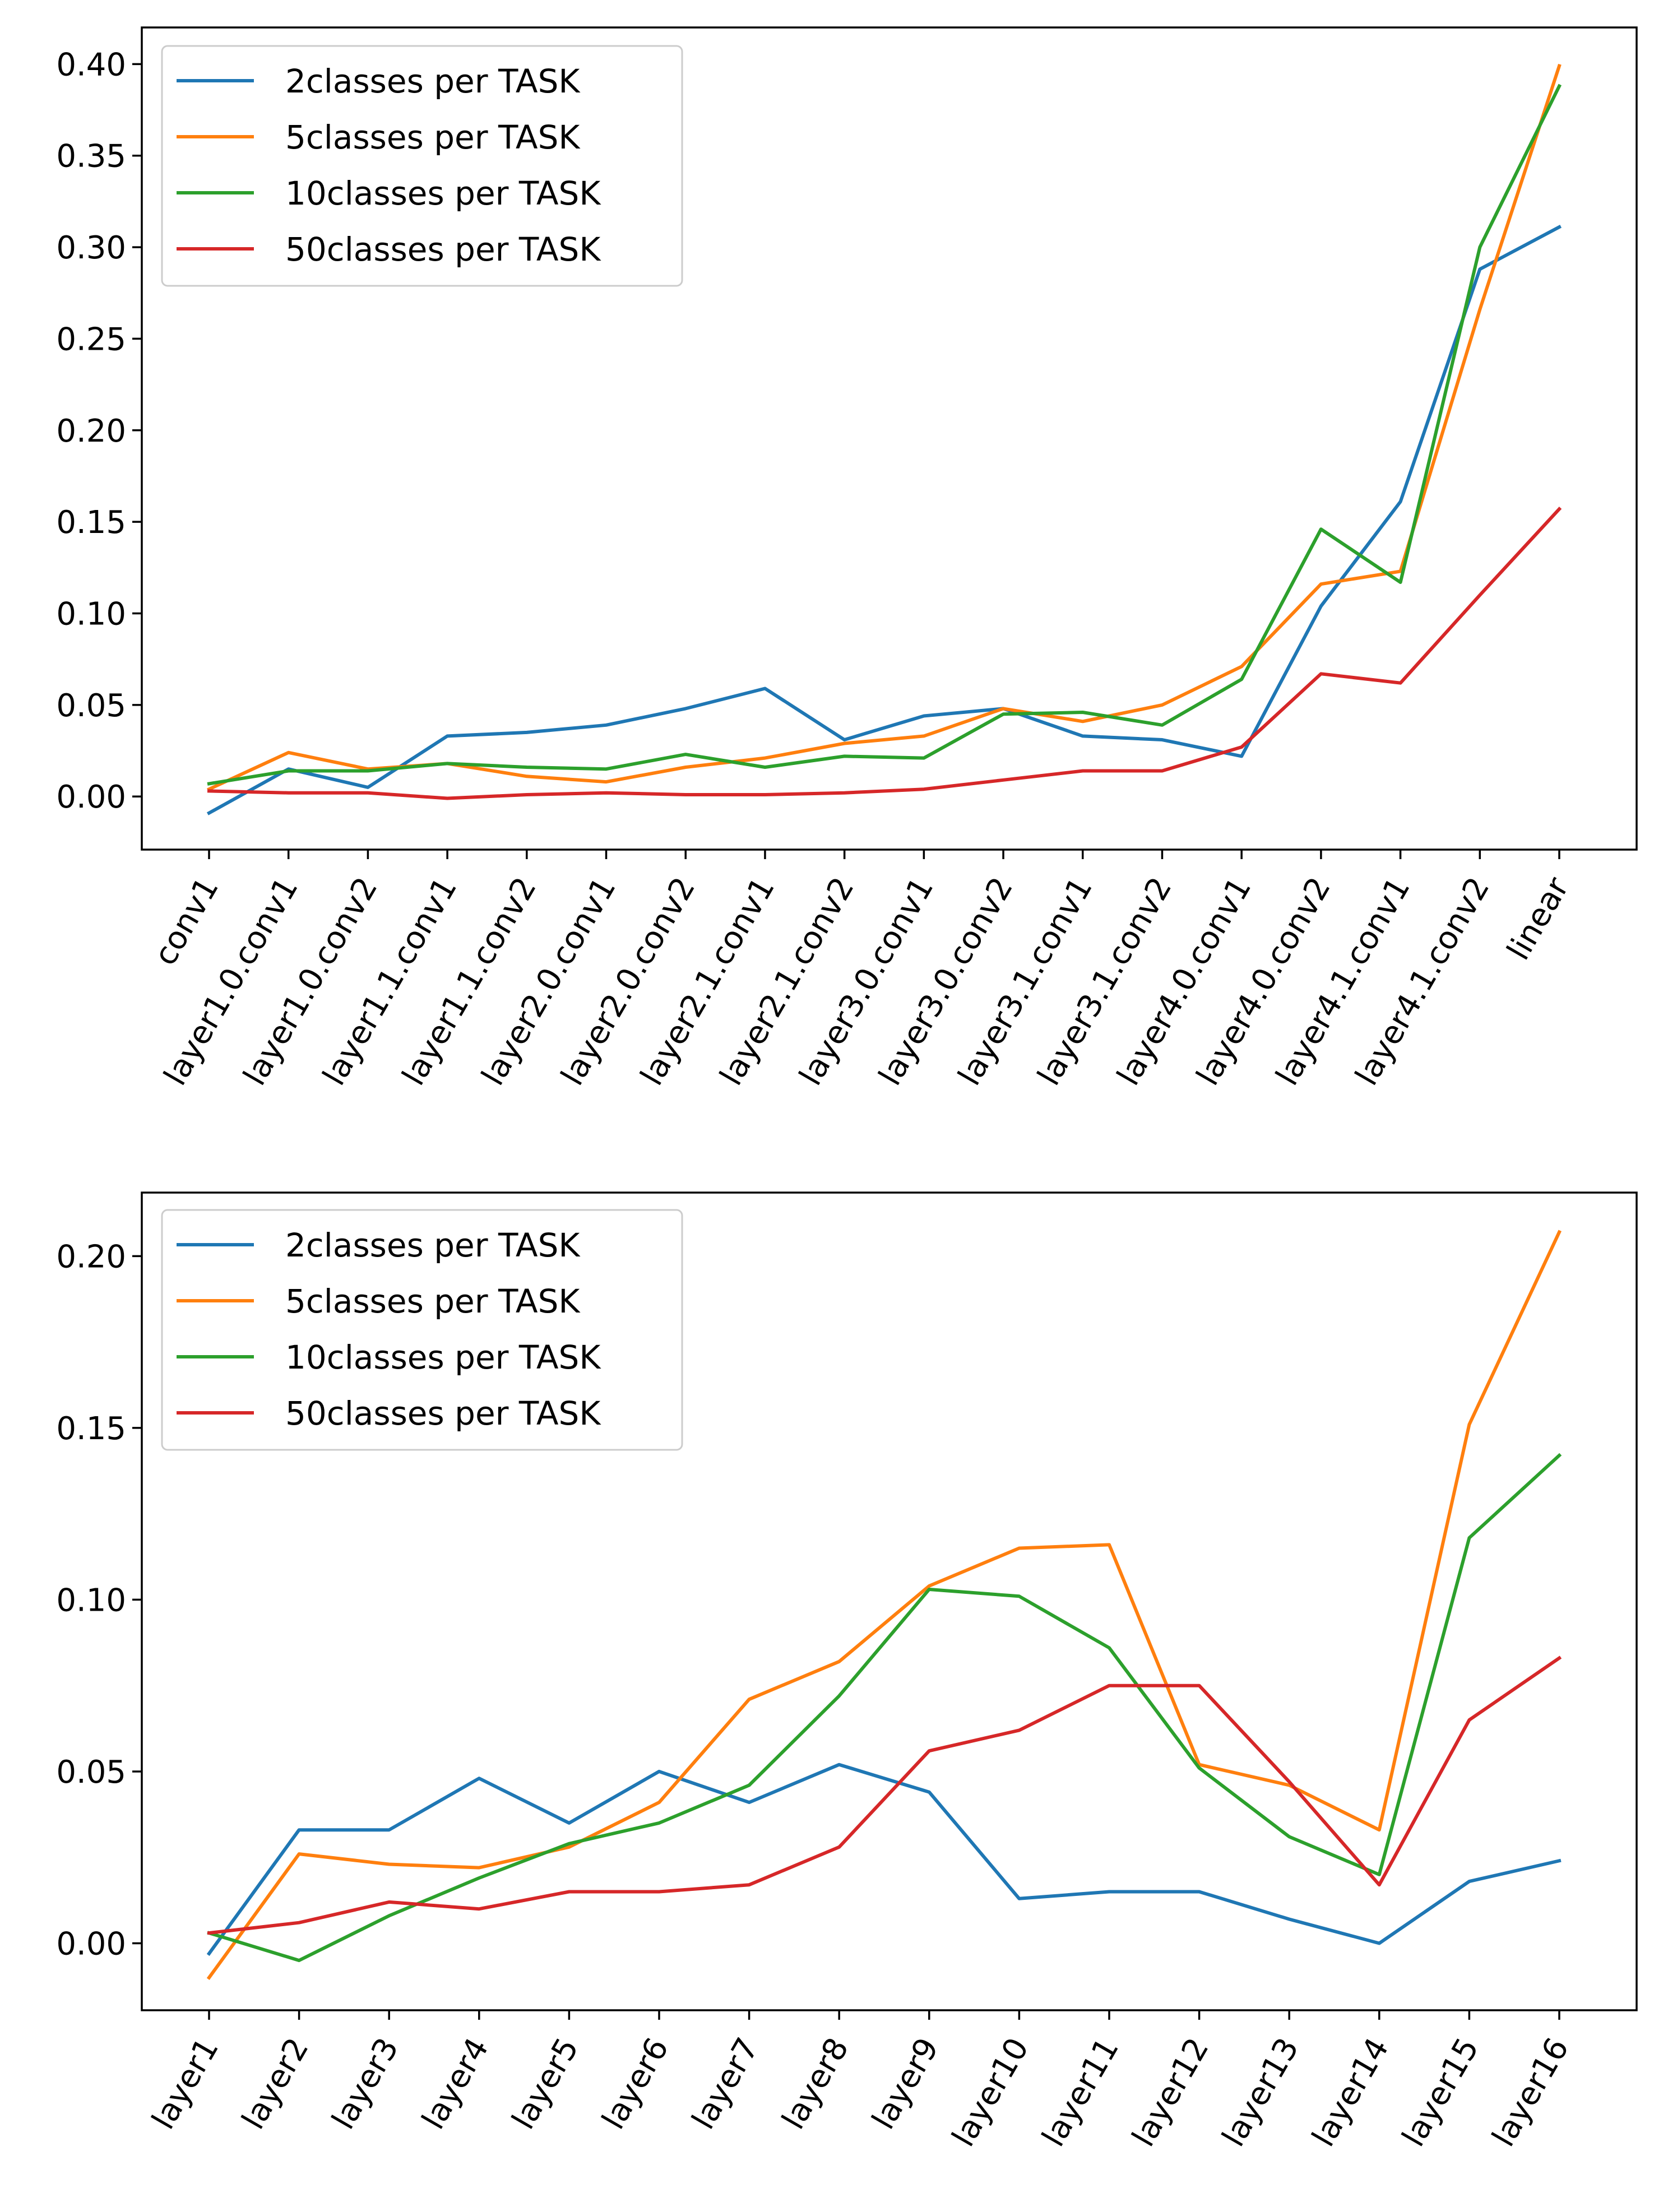 The height and width of the screenshot is (2212, 1654). What do you see at coordinates (91, 706) in the screenshot?
I see `chart-top-y-tick-label: 0.05` at bounding box center [91, 706].